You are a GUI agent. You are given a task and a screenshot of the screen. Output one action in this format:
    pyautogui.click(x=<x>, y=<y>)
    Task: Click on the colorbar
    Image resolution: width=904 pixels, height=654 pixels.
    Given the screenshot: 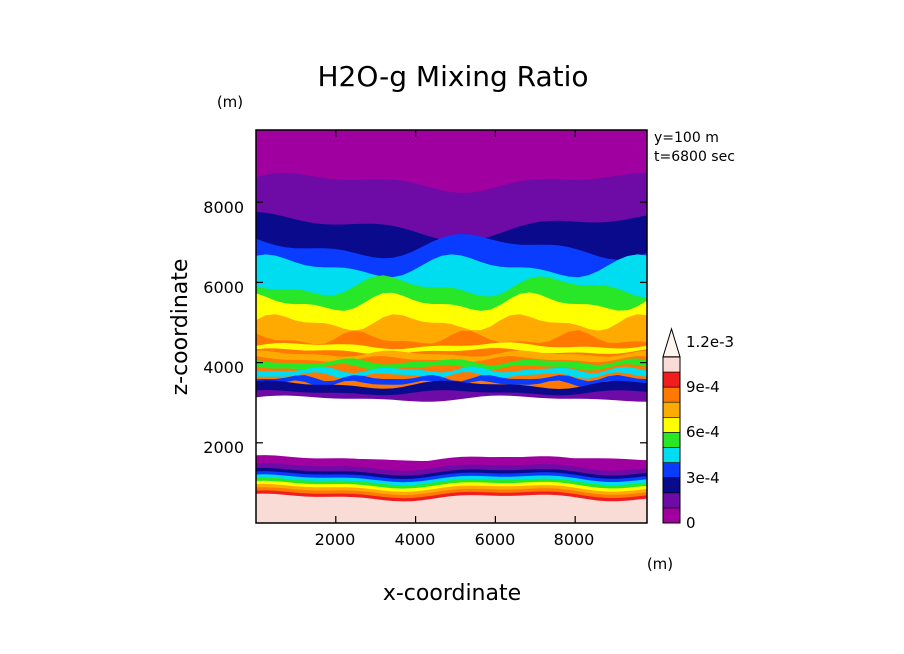 What is the action you would take?
    pyautogui.click(x=671, y=425)
    